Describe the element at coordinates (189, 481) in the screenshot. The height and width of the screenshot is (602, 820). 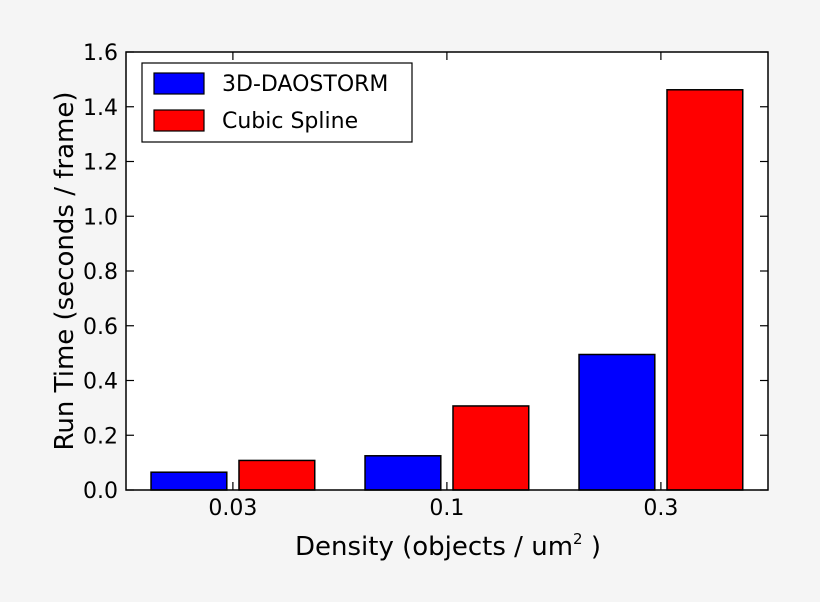
I see `bar-3d-daostorm-0.03` at that location.